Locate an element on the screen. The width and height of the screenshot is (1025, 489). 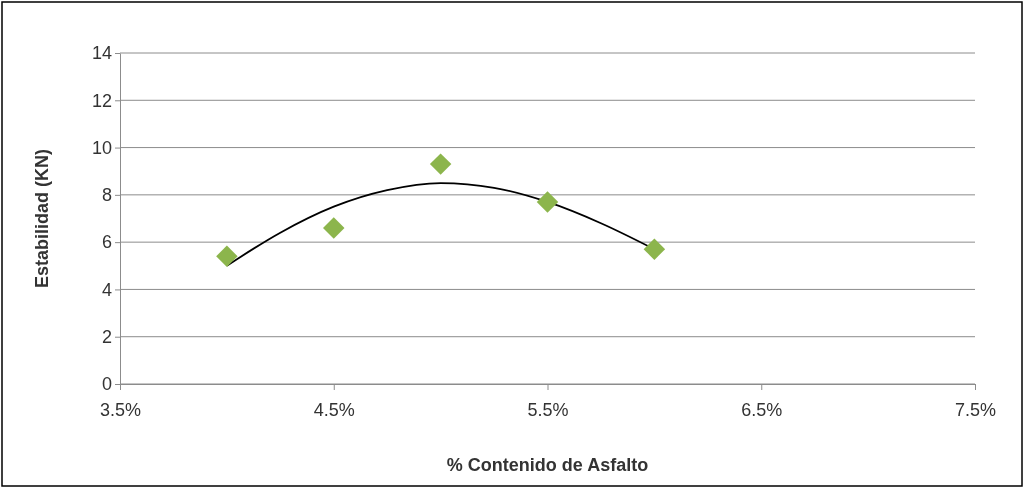
y-tick-label: 12 is located at coordinates (101, 100).